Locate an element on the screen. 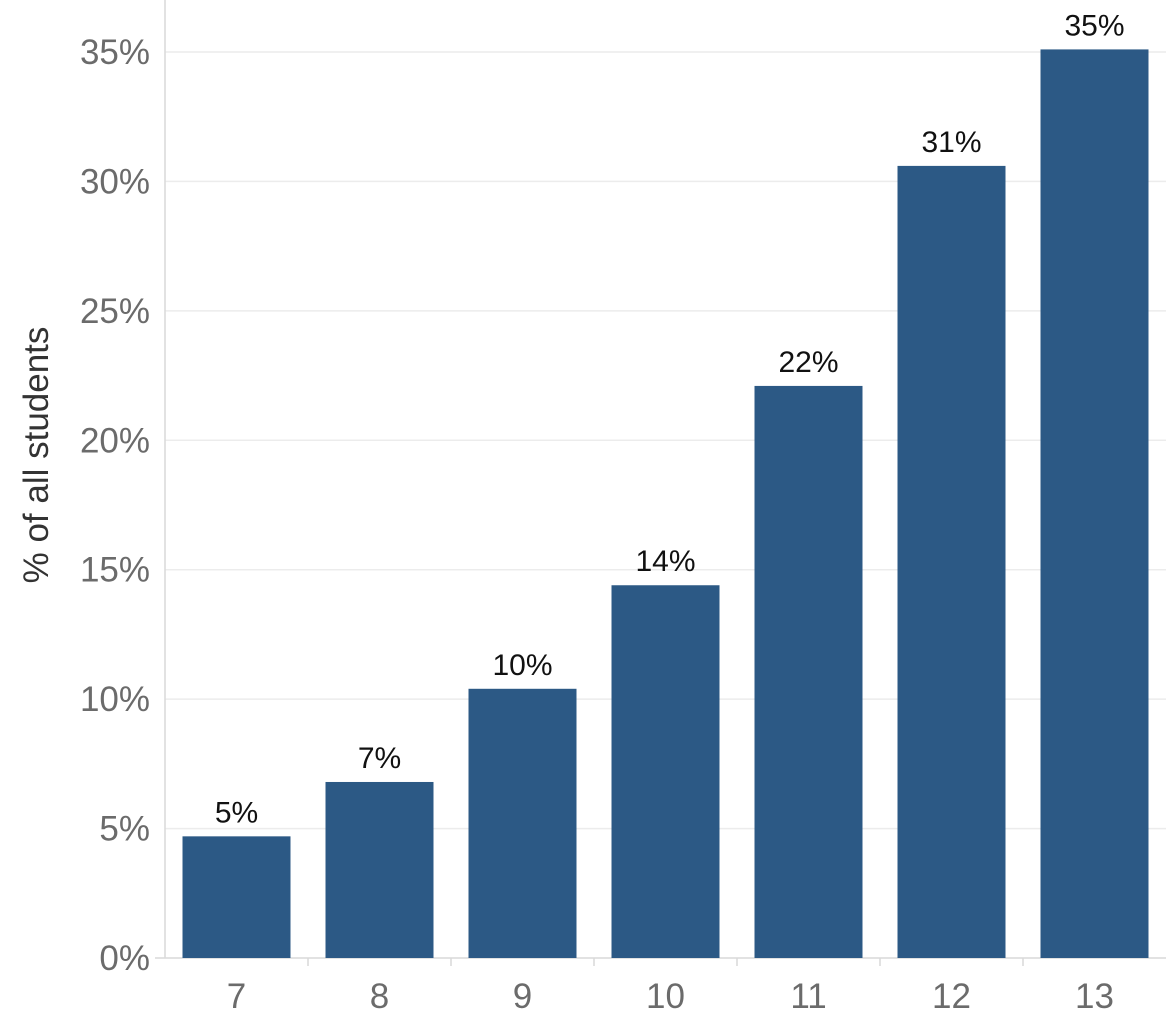 This screenshot has height=1026, width=1166. x-tick-label: 12 is located at coordinates (951, 996).